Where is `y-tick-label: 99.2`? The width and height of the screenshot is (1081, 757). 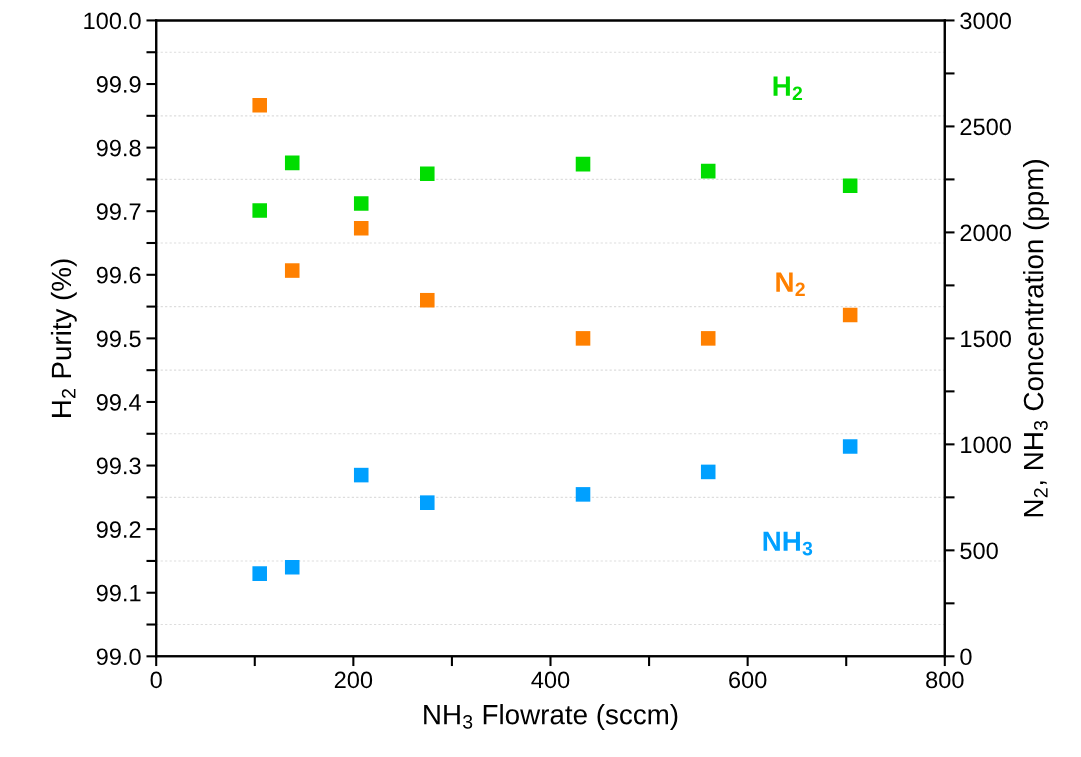
y-tick-label: 99.2 is located at coordinates (118, 529).